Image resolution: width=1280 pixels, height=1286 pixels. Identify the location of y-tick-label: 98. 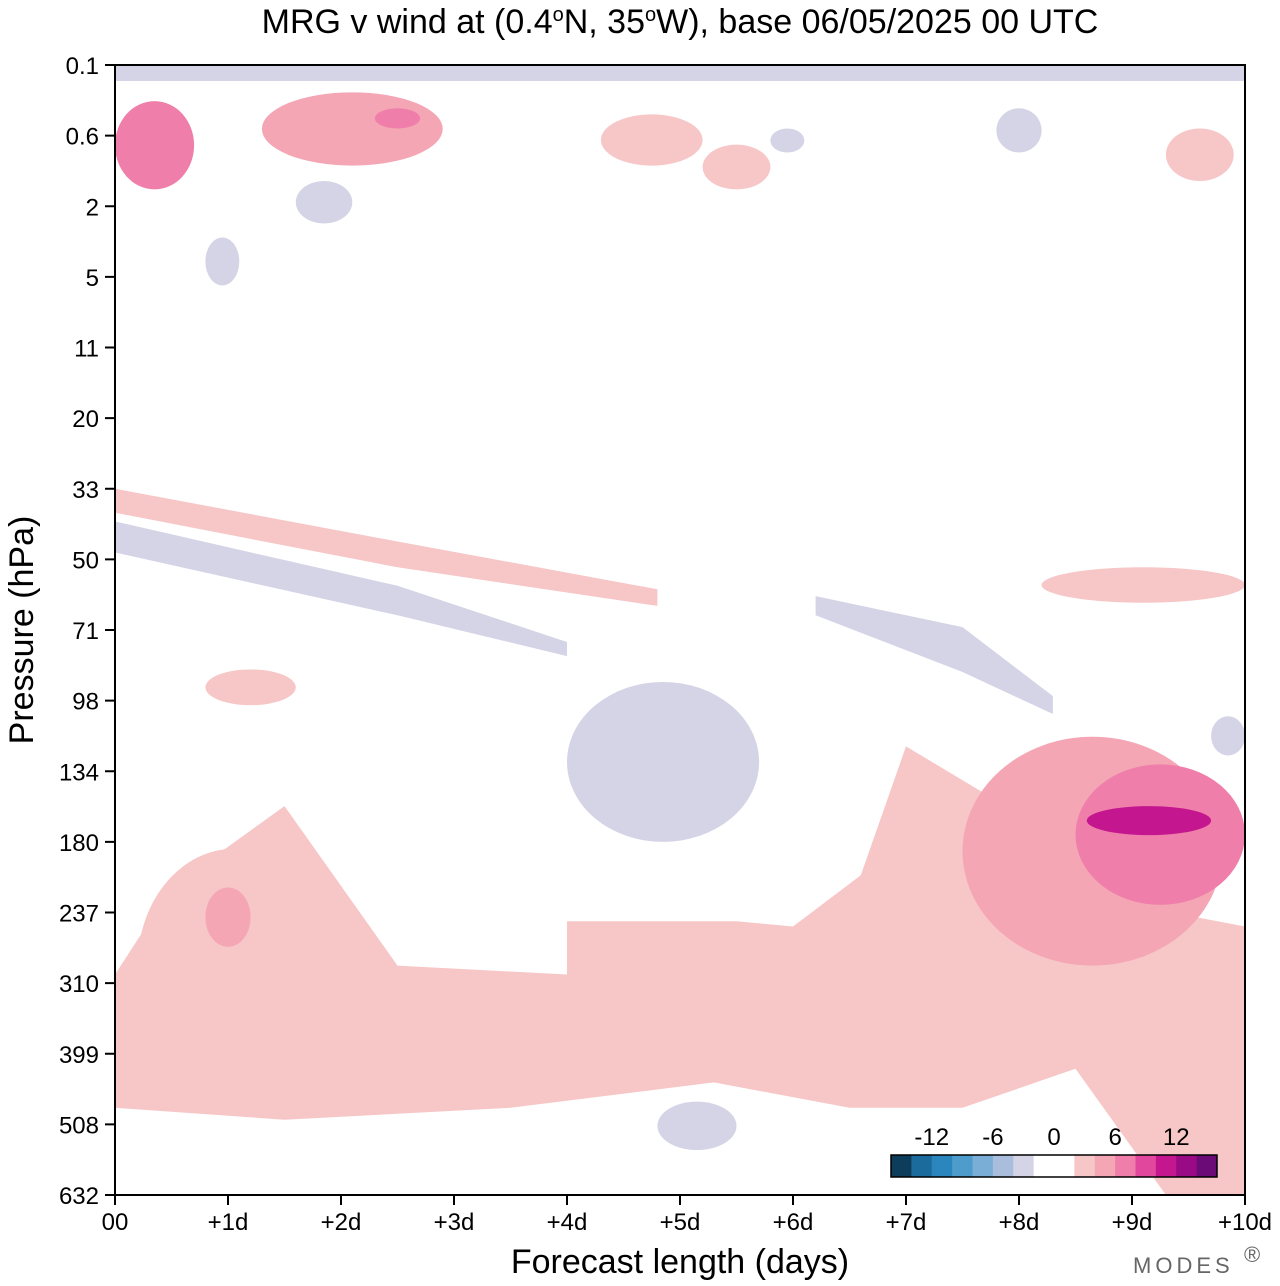
(85, 702).